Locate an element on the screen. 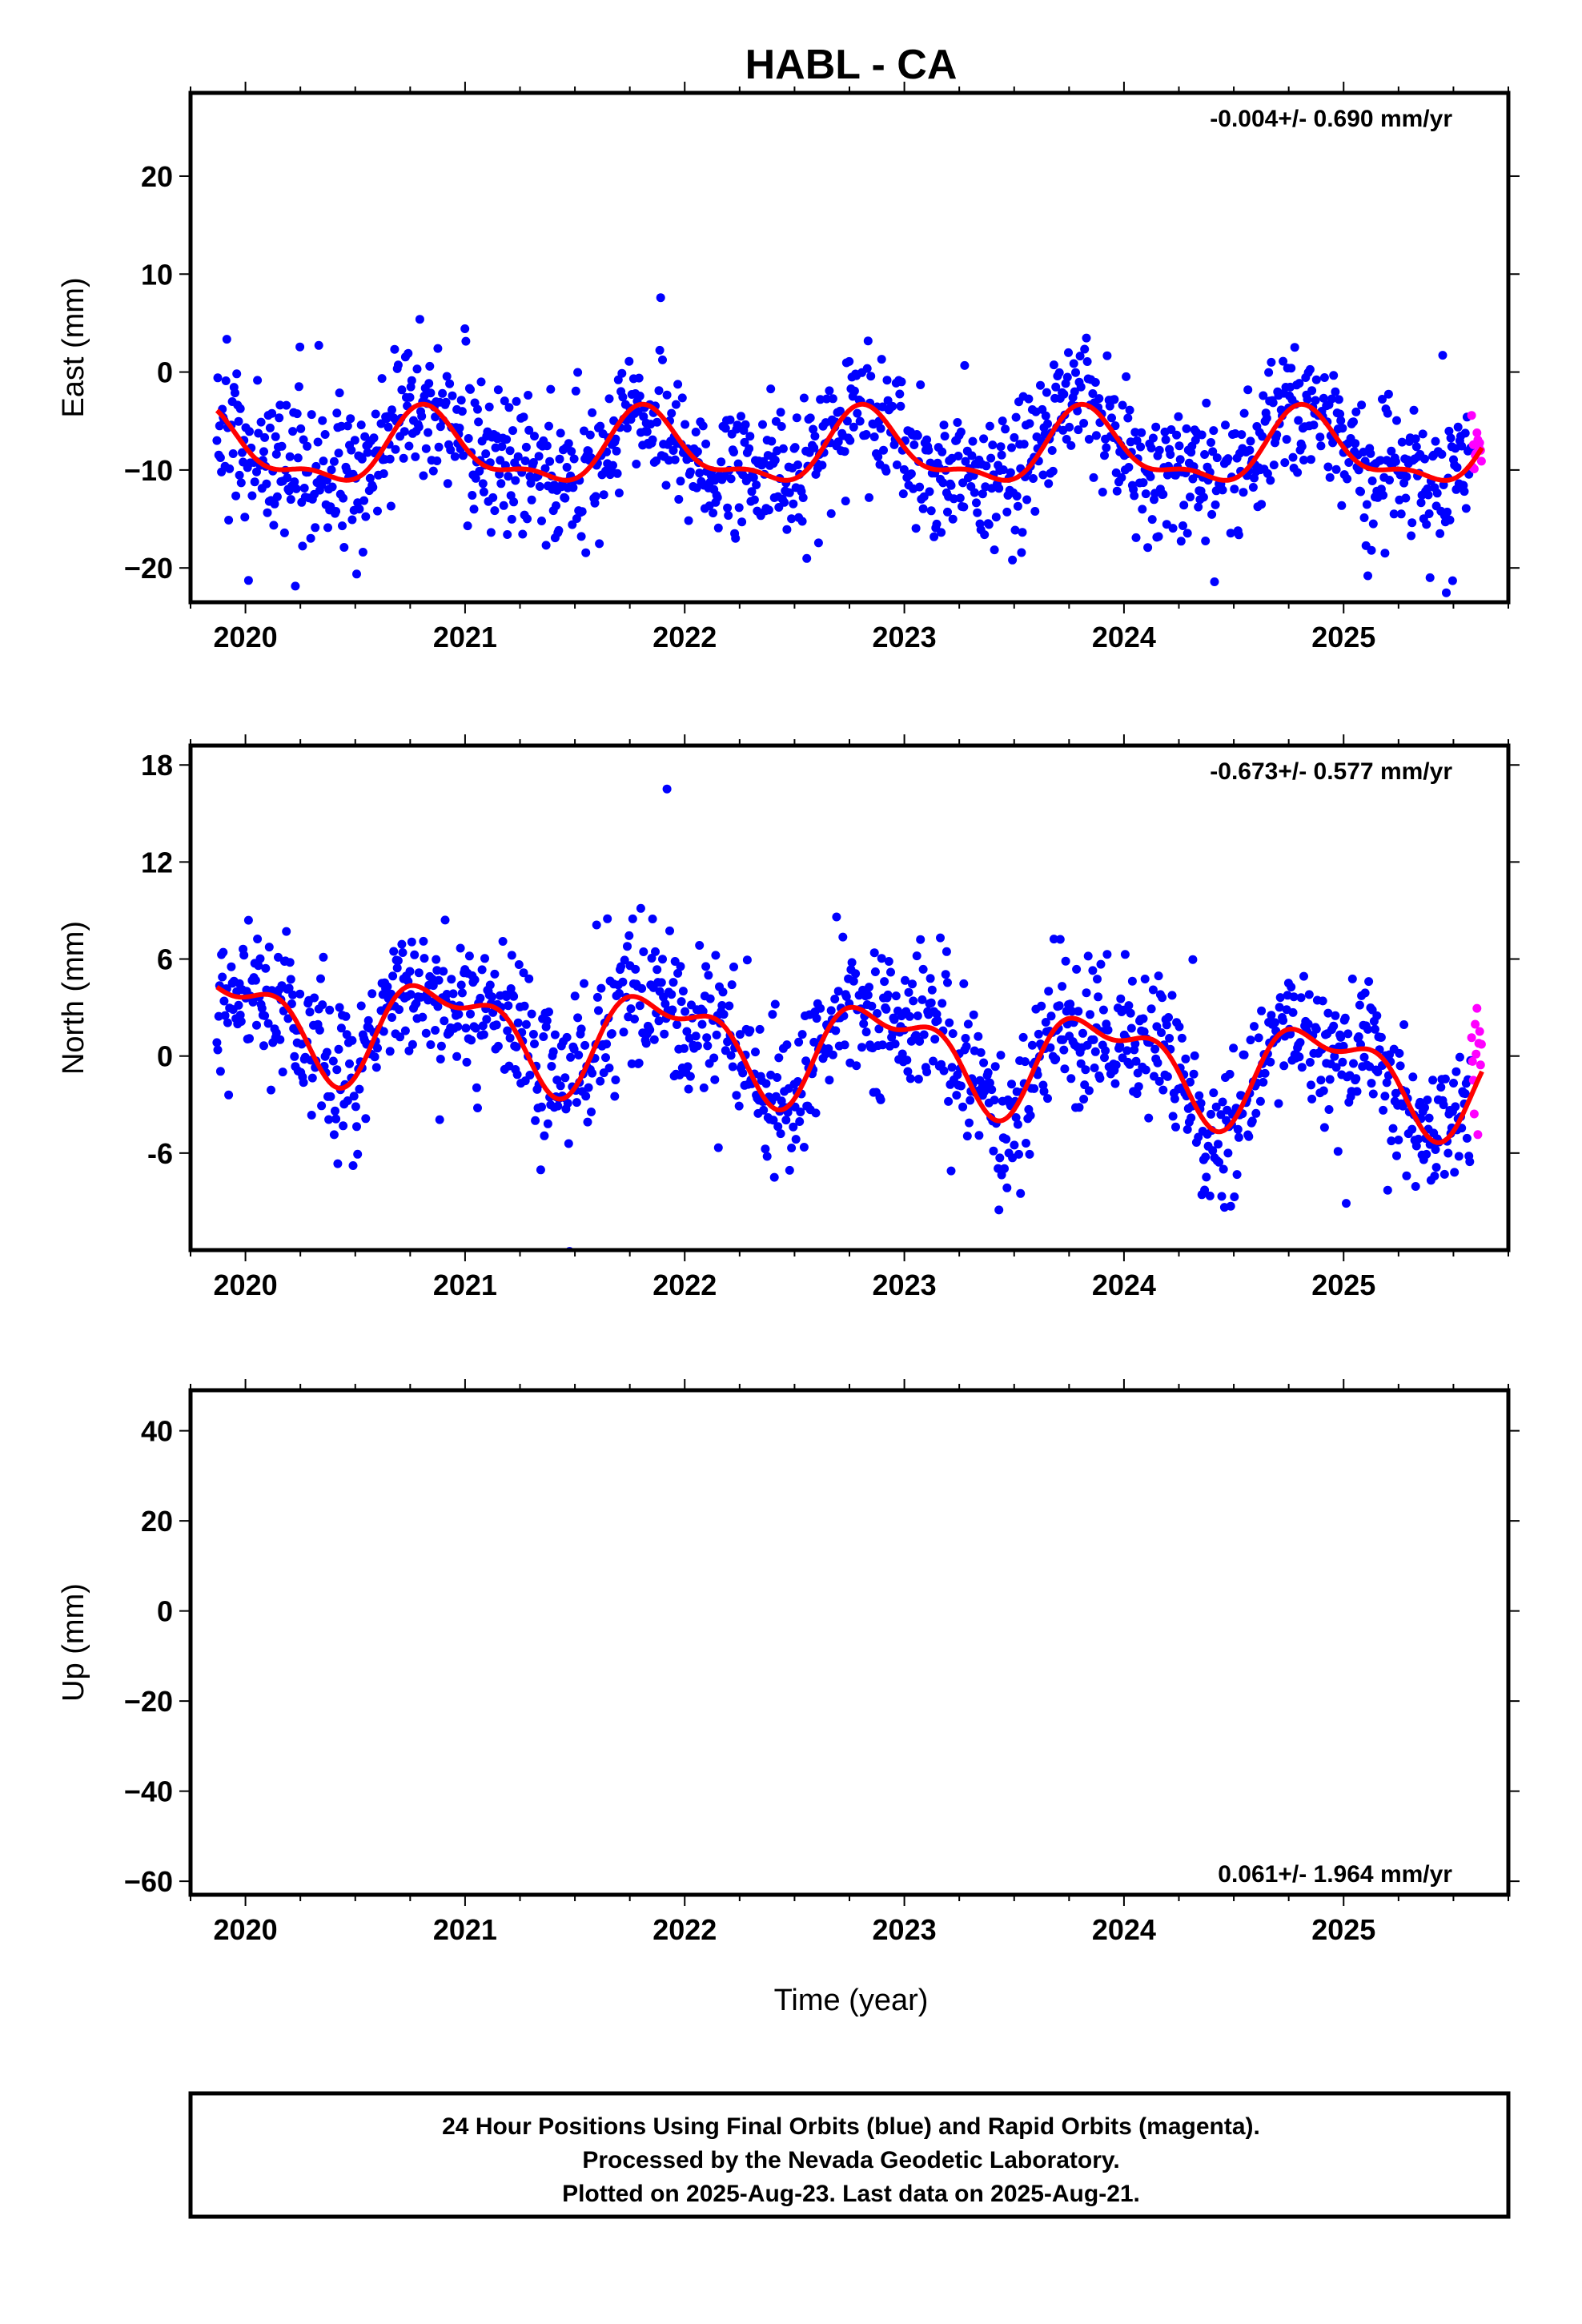  y-tick-label: -6 is located at coordinates (160, 1153).